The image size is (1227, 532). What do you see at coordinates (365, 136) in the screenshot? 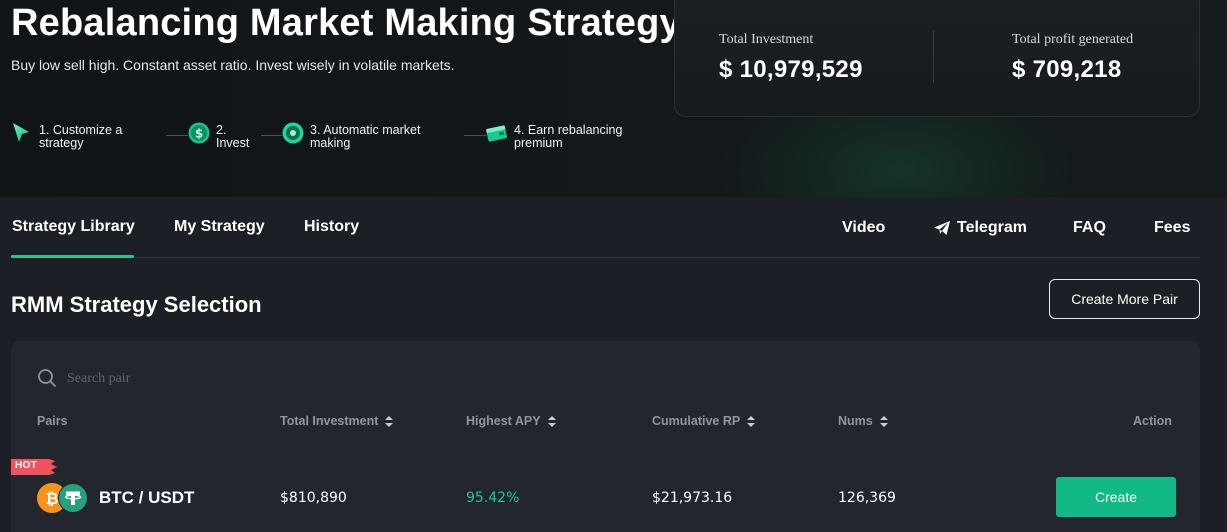
I see `step-label: 3. Automatic market making` at bounding box center [365, 136].